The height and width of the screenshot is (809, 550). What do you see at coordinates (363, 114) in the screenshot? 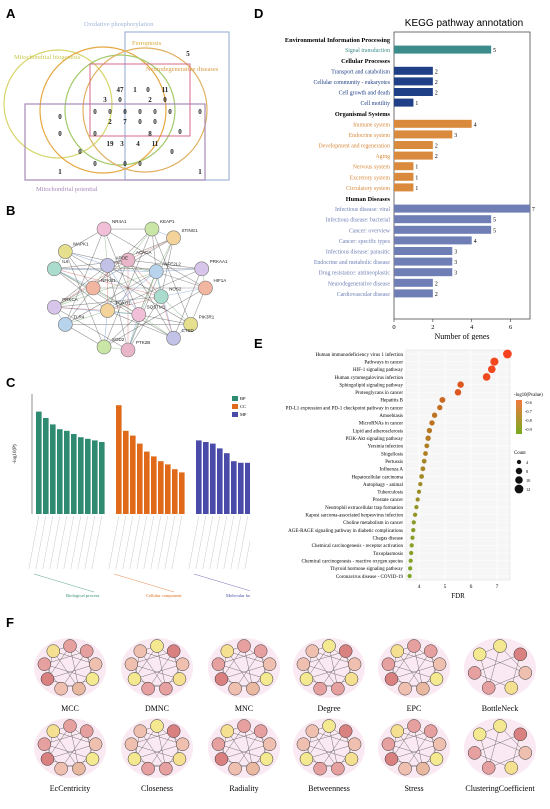
I see `kegg-category-label: Organismal Systems` at bounding box center [363, 114].